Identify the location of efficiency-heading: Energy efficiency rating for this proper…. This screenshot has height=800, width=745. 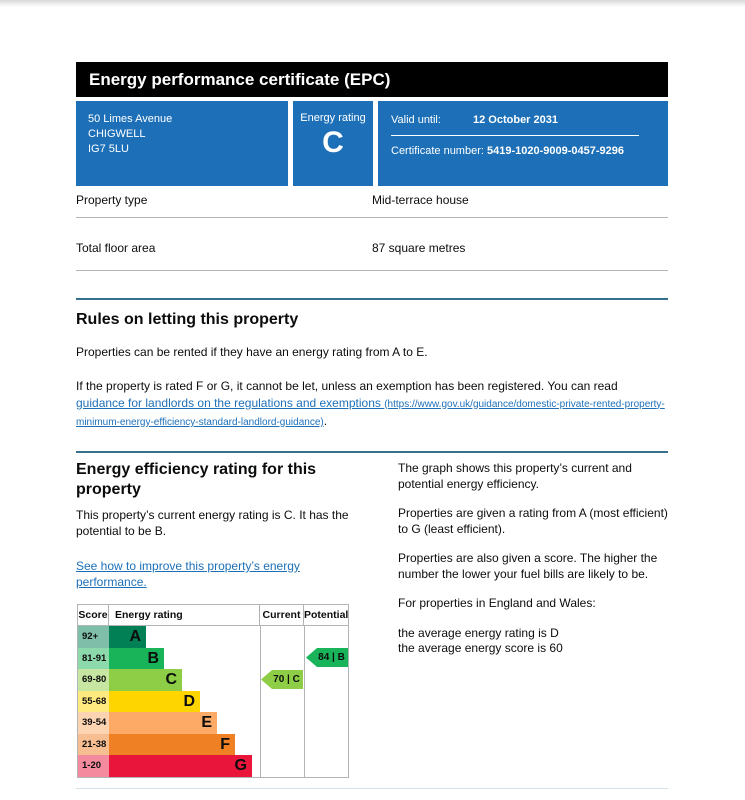
(196, 479).